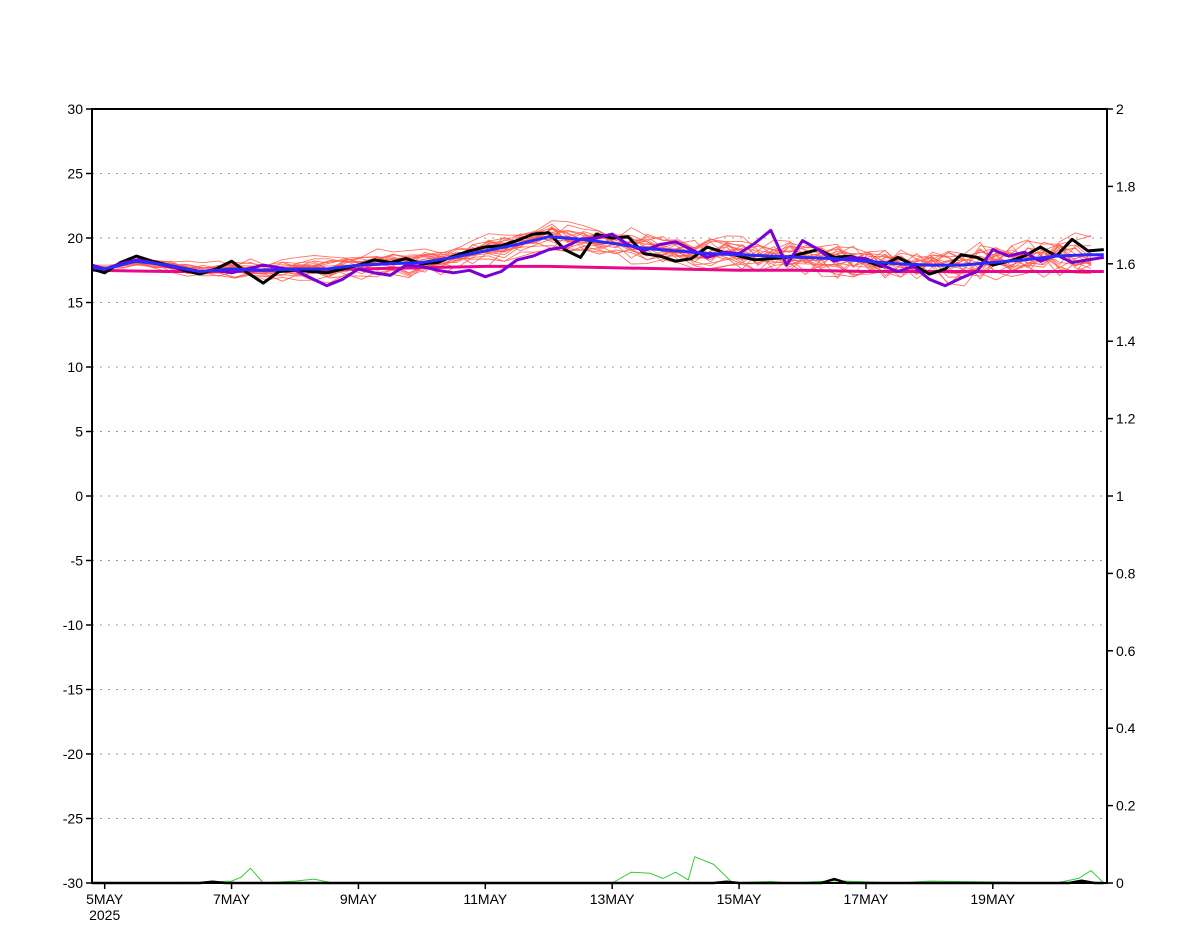 This screenshot has width=1200, height=927. What do you see at coordinates (73, 625) in the screenshot?
I see `left-y-tick-label: -10` at bounding box center [73, 625].